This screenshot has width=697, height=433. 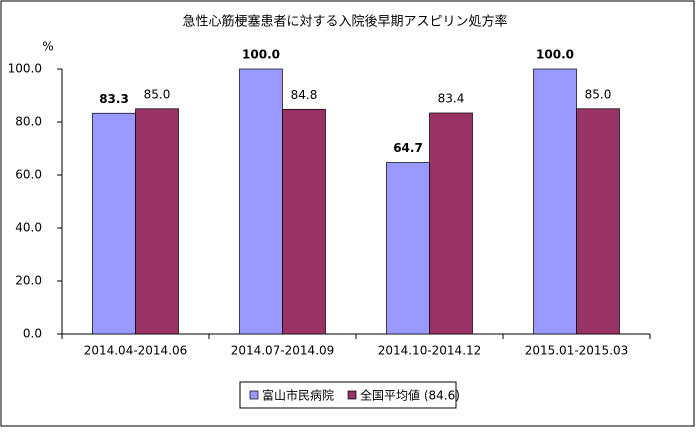 I want to click on x-tick-label: 2015.01-2015.03, so click(x=577, y=351).